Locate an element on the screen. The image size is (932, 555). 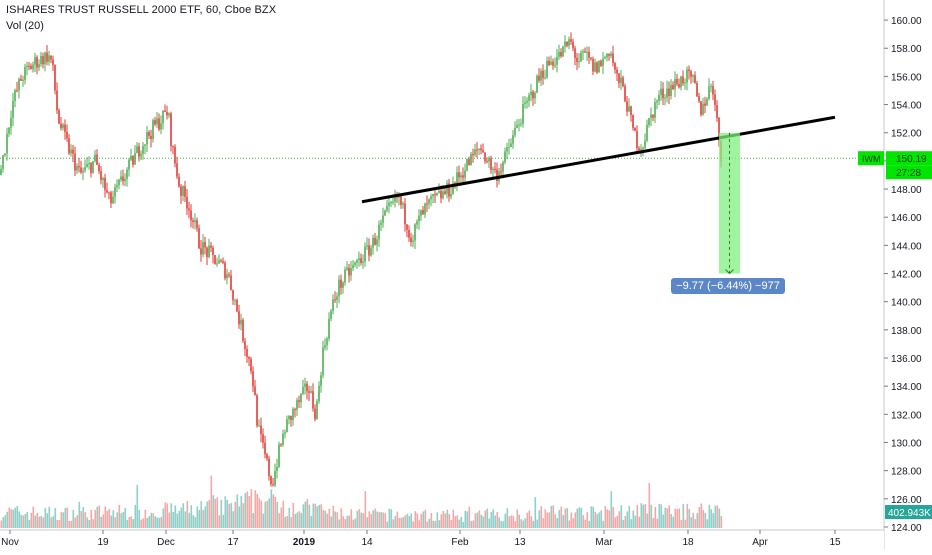
x-tick-label: Nov is located at coordinates (10, 542).